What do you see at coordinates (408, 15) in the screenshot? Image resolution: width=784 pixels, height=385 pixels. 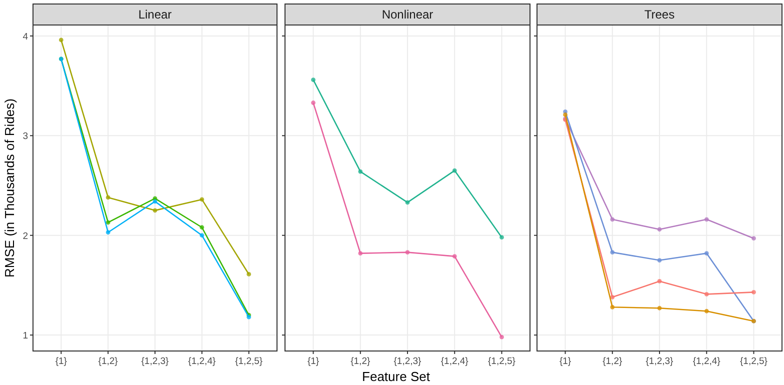 I see `chart-title: Nonlinear` at bounding box center [408, 15].